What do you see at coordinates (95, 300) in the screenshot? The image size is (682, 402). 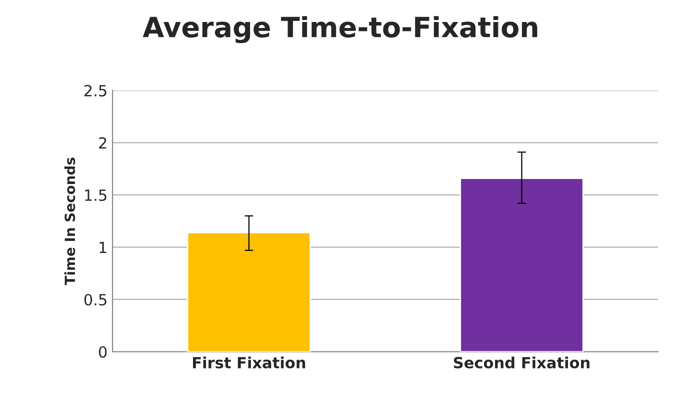 I see `y-tick-label: 0.5` at bounding box center [95, 300].